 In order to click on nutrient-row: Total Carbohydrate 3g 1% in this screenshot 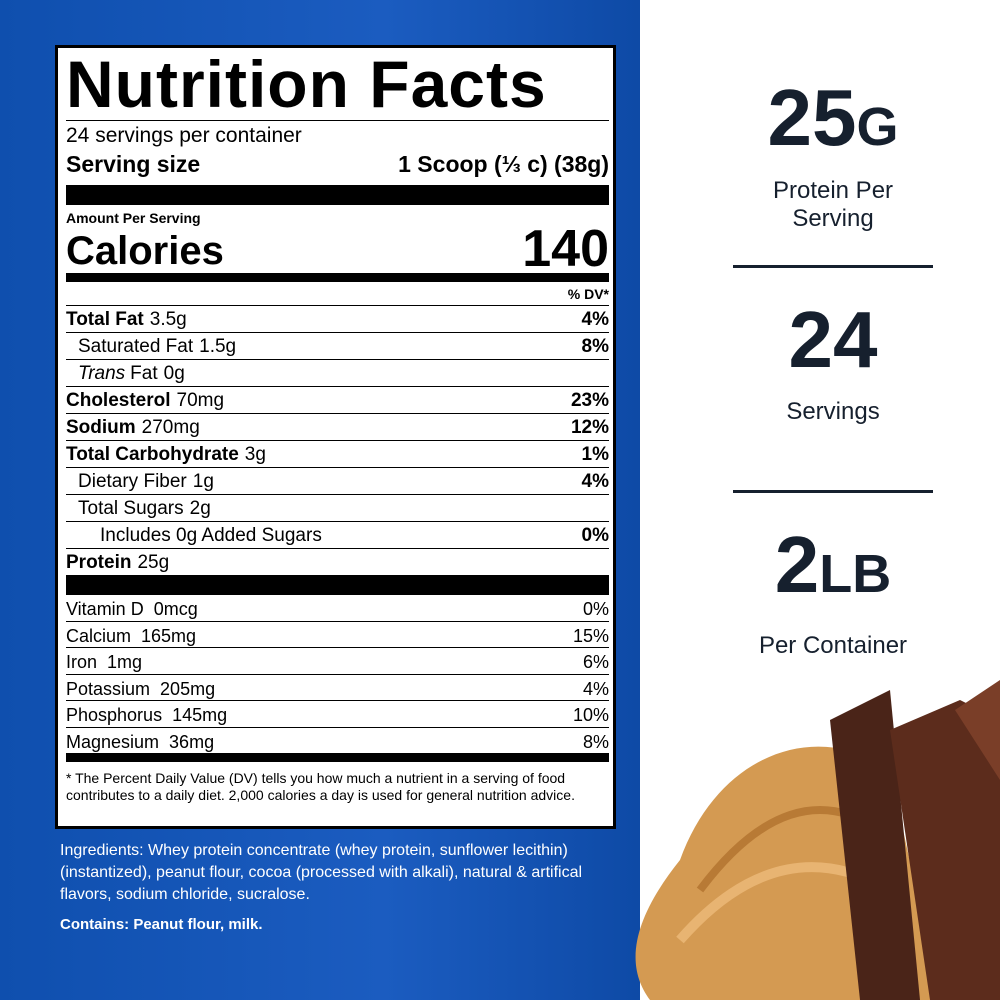, I will do `click(337, 454)`.